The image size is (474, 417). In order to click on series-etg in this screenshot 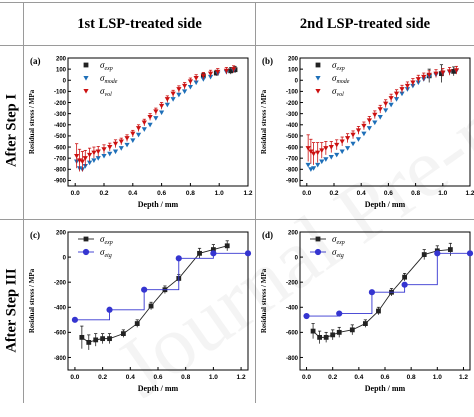, I will do `click(161, 286)`.